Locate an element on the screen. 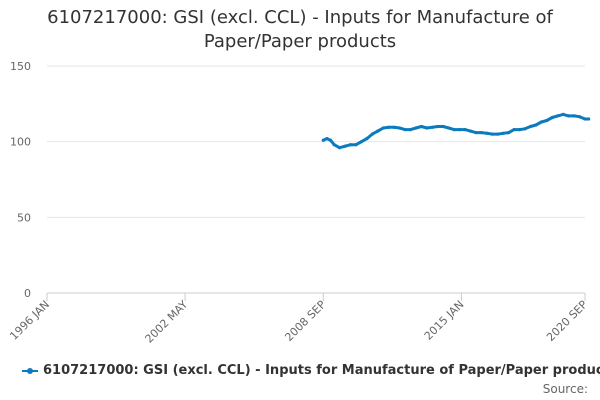  y-tick-label: 0 is located at coordinates (27, 293).